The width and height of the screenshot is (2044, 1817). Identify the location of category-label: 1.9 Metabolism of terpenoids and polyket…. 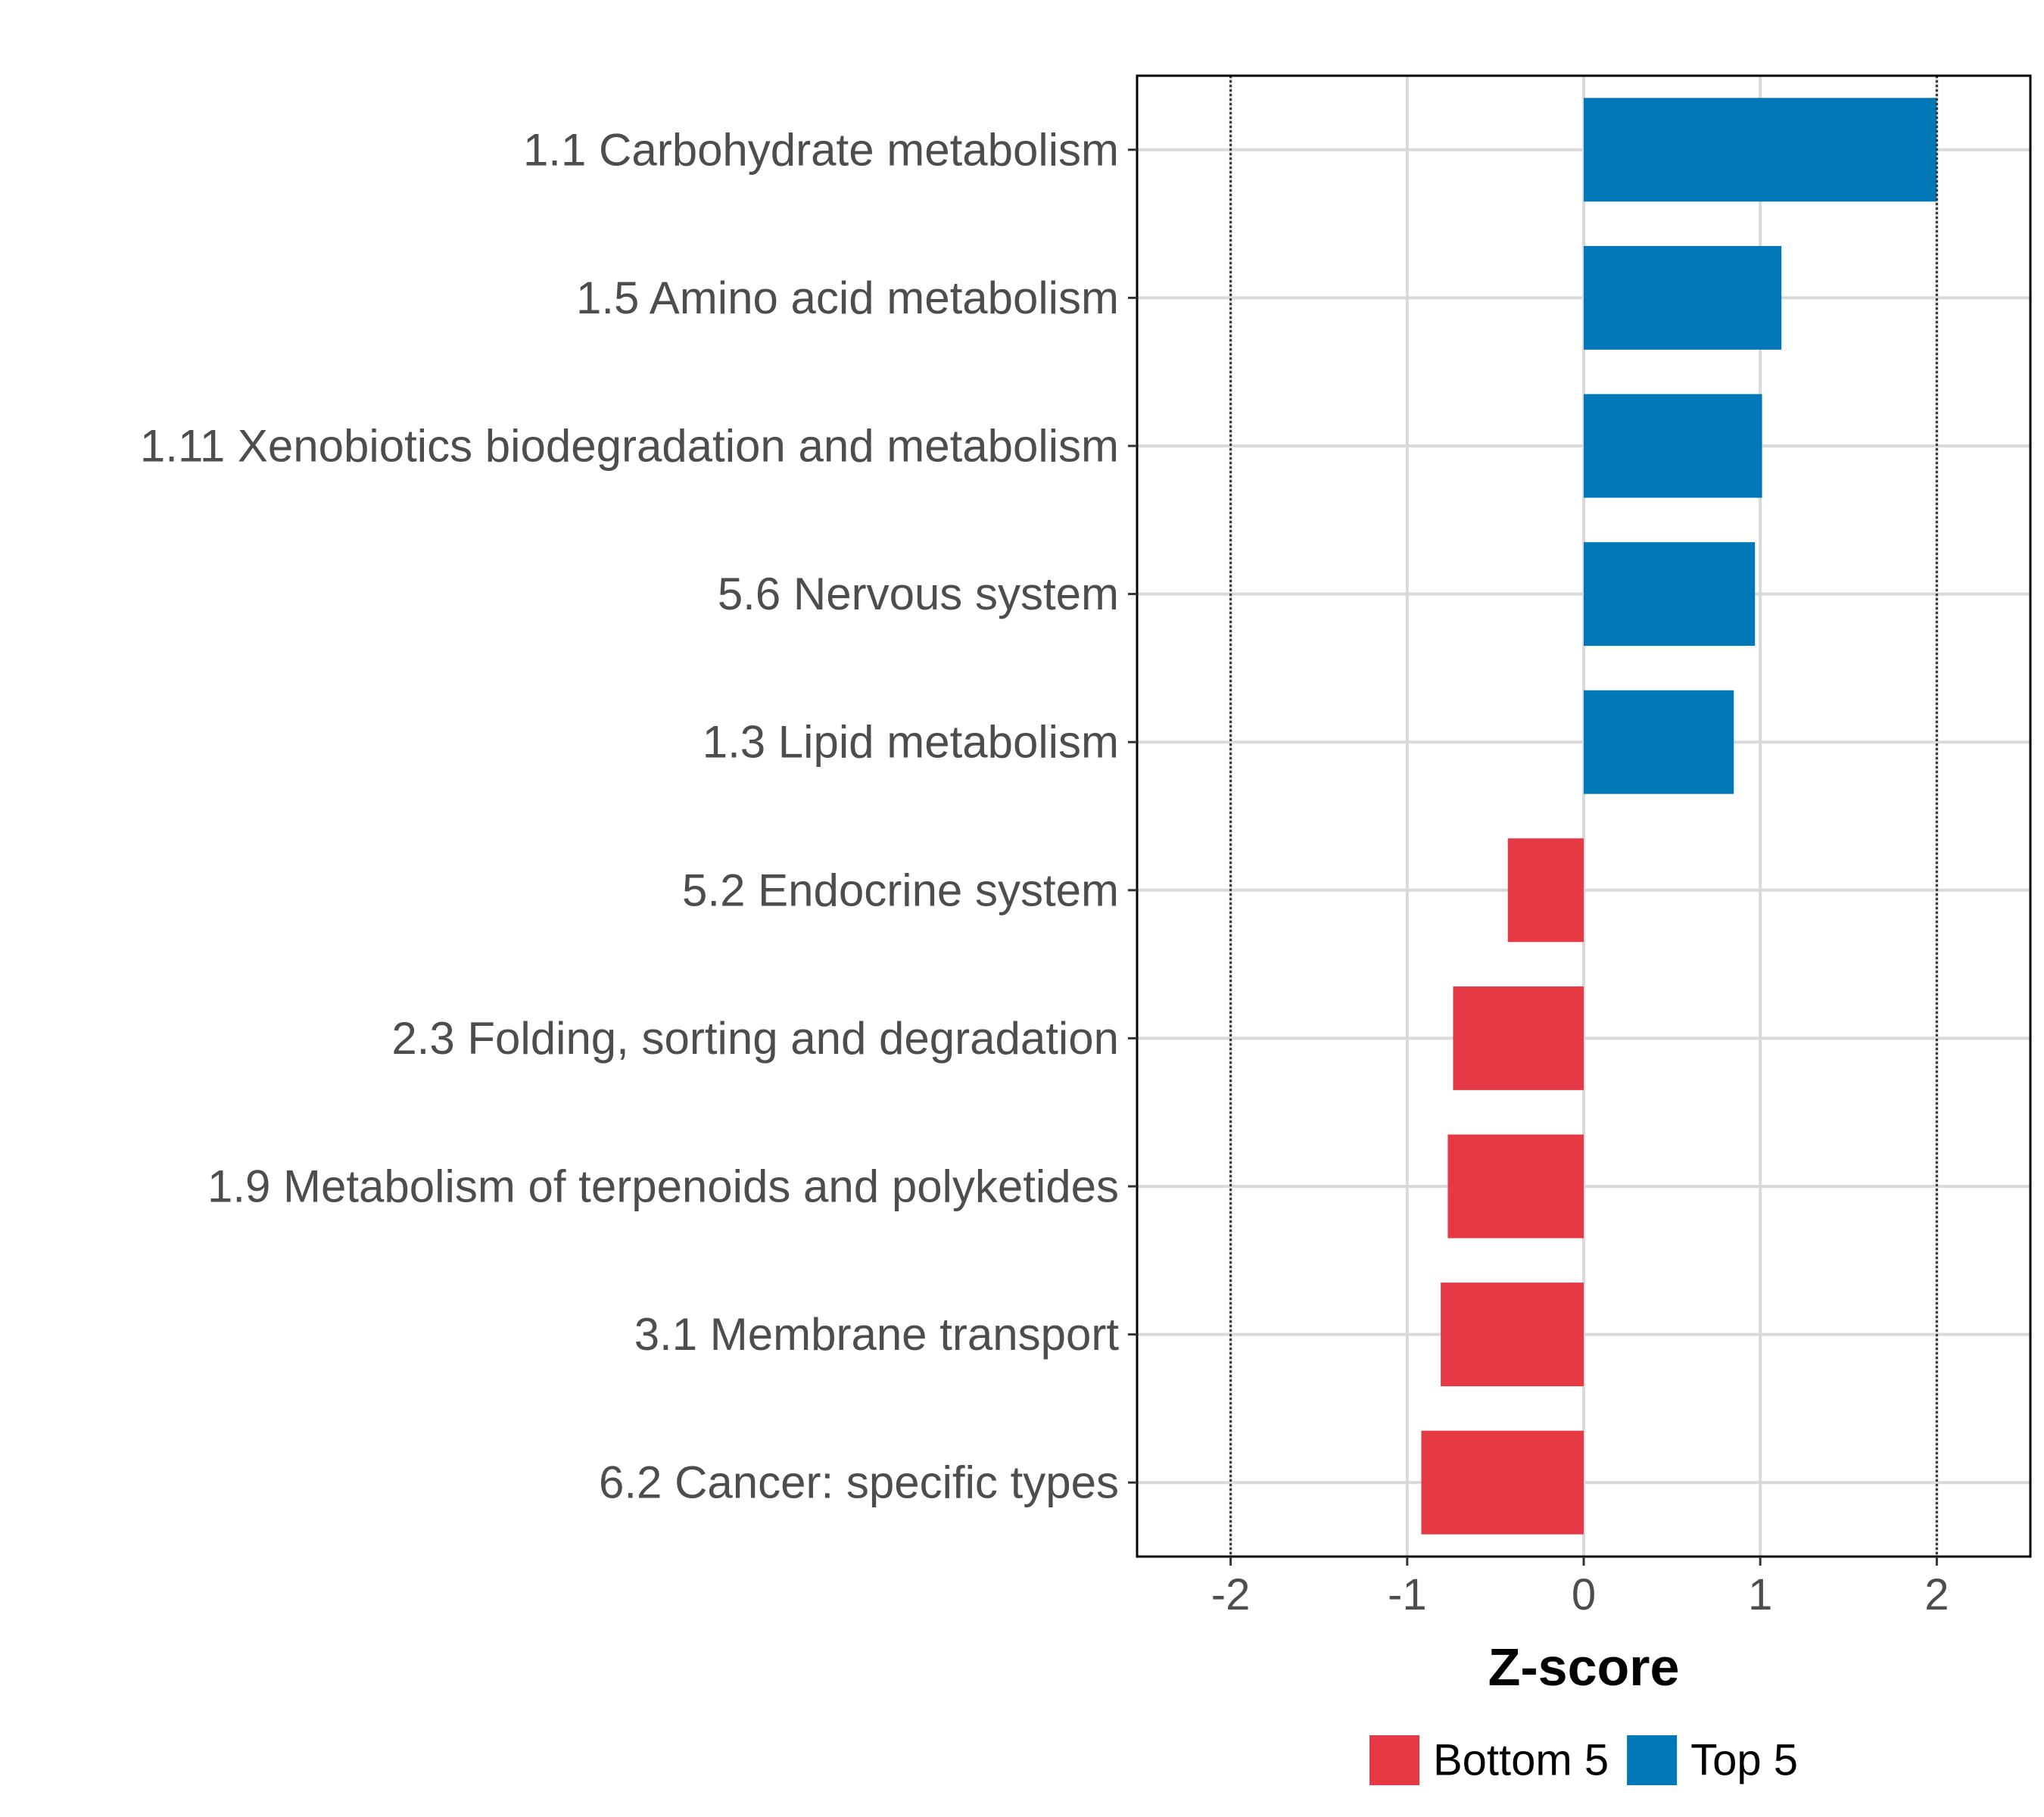
(663, 1186).